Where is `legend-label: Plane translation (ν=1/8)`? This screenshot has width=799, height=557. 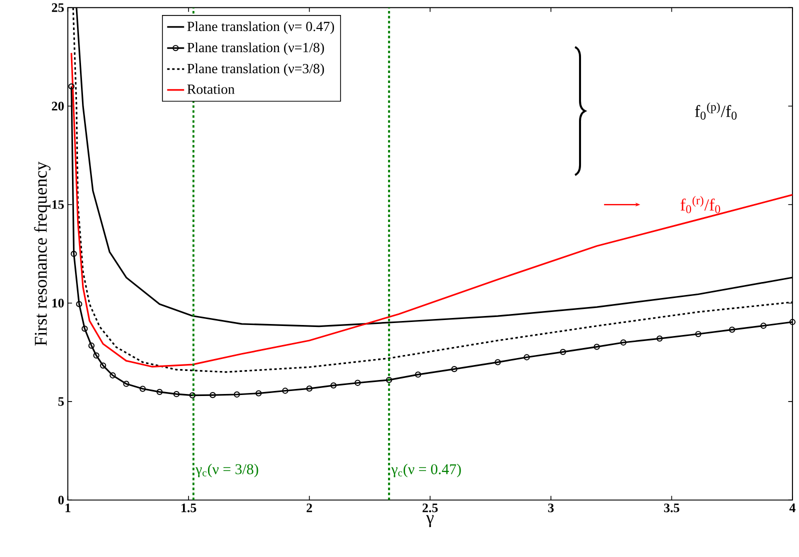
legend-label: Plane translation (ν=1/8) is located at coordinates (255, 49).